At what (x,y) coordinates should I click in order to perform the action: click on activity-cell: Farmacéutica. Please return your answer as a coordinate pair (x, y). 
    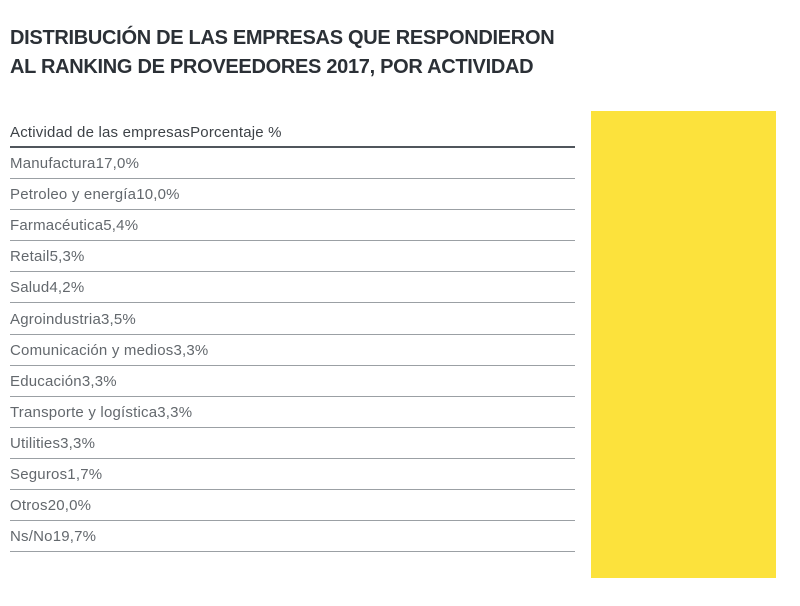
    Looking at the image, I should click on (57, 226).